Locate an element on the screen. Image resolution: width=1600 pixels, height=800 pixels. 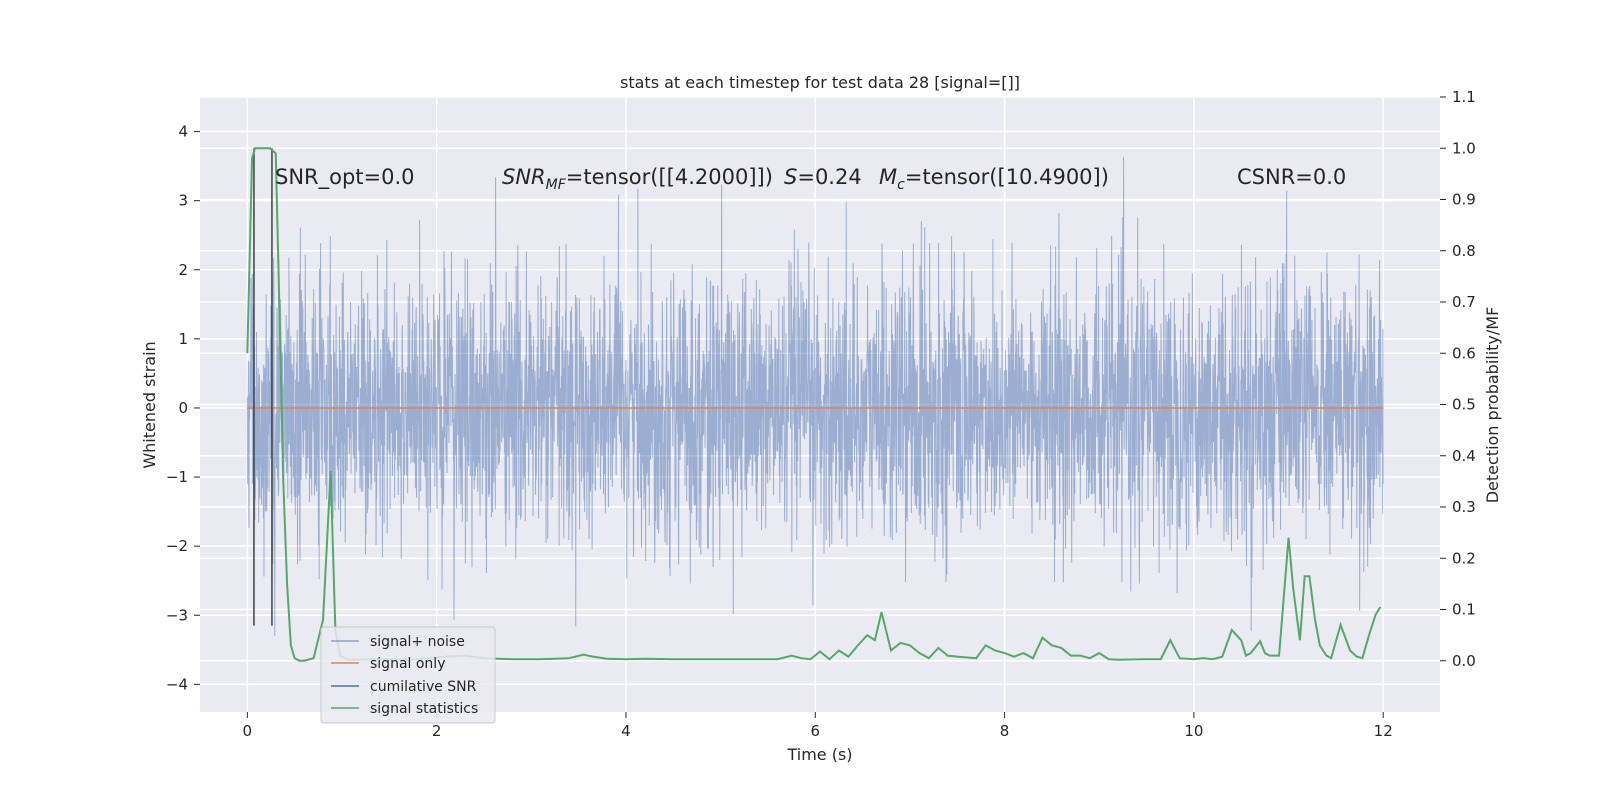
y-right-tick-label: 0.3 is located at coordinates (1464, 507).